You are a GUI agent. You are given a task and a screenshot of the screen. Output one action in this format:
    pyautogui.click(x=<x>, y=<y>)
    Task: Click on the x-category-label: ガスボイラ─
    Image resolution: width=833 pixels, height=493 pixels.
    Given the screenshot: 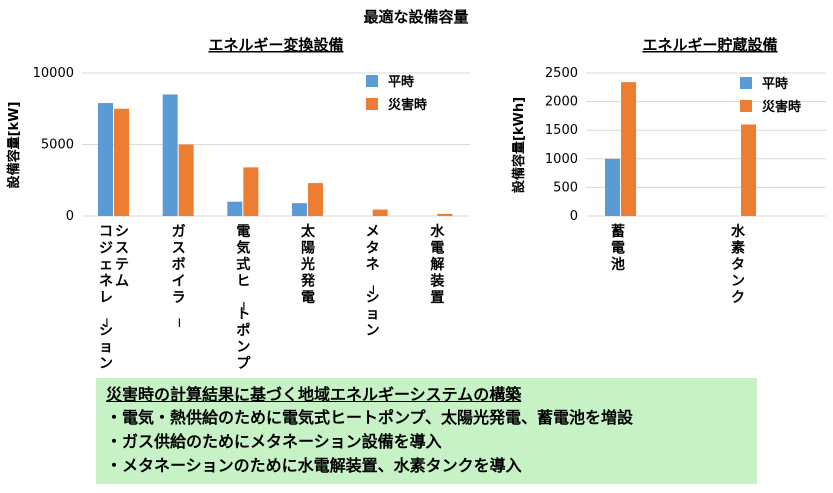 What is the action you would take?
    pyautogui.click(x=178, y=276)
    